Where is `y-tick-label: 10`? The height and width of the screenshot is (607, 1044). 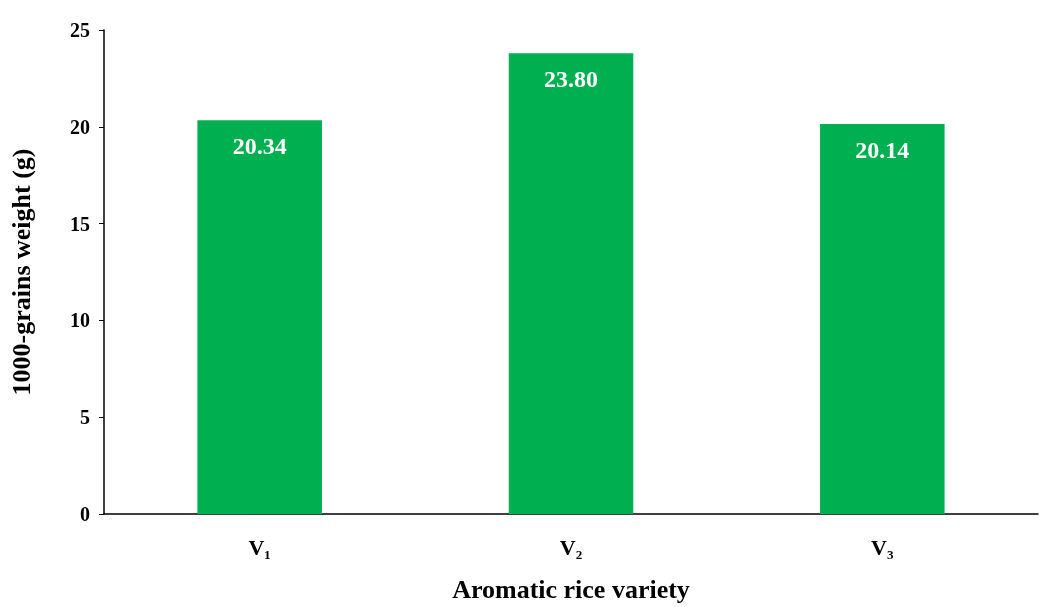
y-tick-label: 10 is located at coordinates (80, 320).